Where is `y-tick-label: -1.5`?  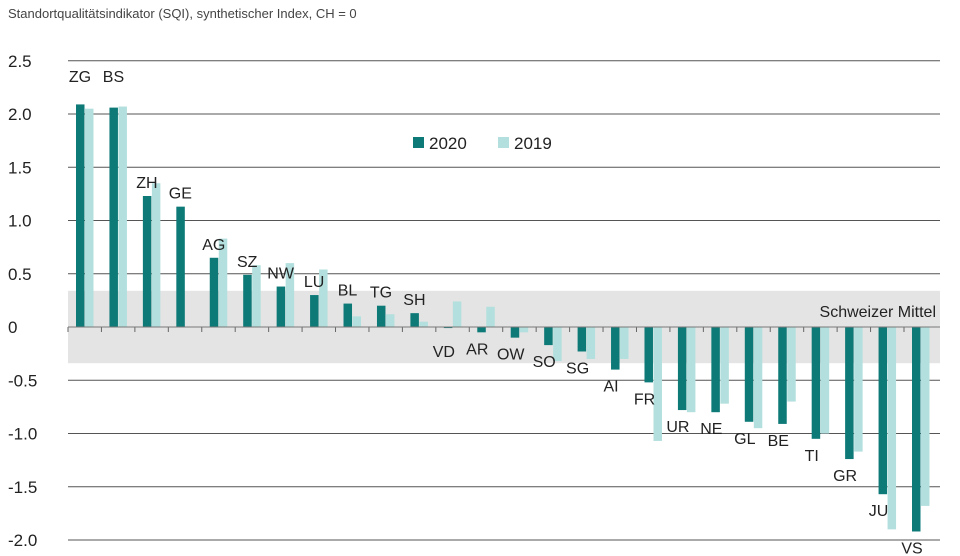 y-tick-label: -1.5 is located at coordinates (22, 487).